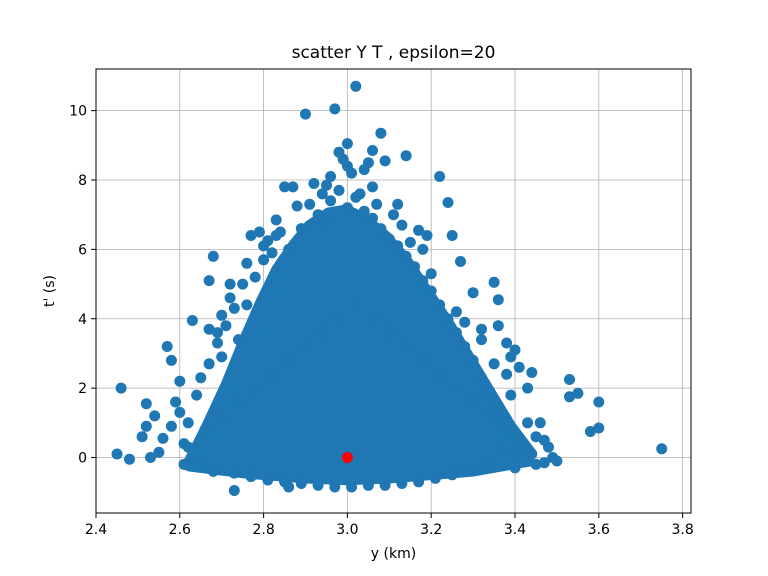 The width and height of the screenshot is (768, 576). Describe the element at coordinates (515, 530) in the screenshot. I see `x-tick-label: 3.4` at that location.